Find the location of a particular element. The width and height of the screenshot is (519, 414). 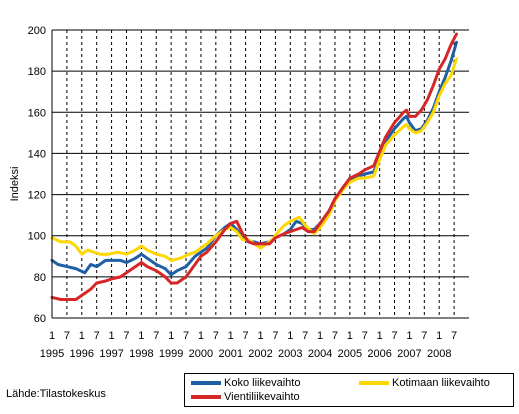

x-year-label: 1998 is located at coordinates (141, 354).